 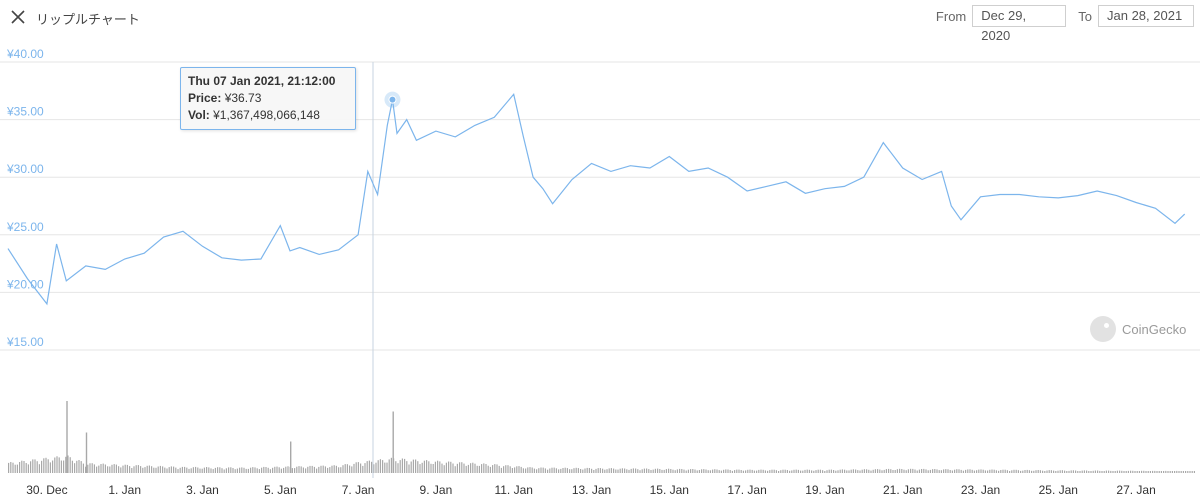 I want to click on close-button, so click(x=18, y=17).